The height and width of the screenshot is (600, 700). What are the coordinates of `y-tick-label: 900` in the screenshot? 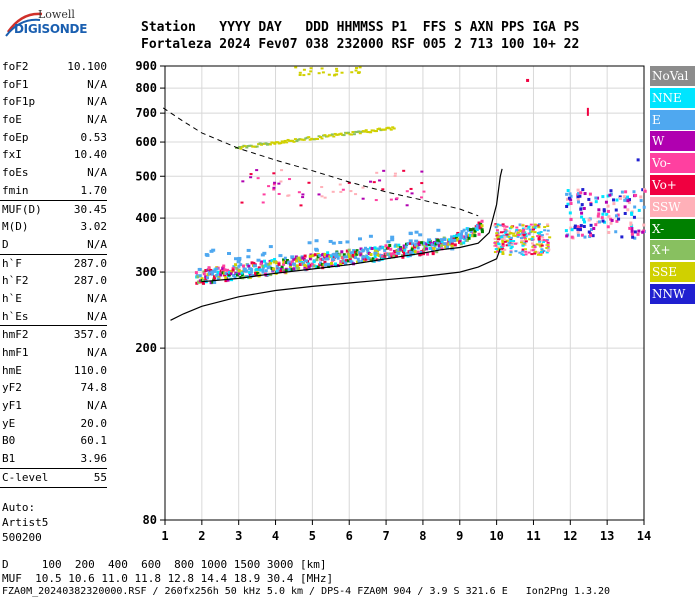 It's located at (146, 66).